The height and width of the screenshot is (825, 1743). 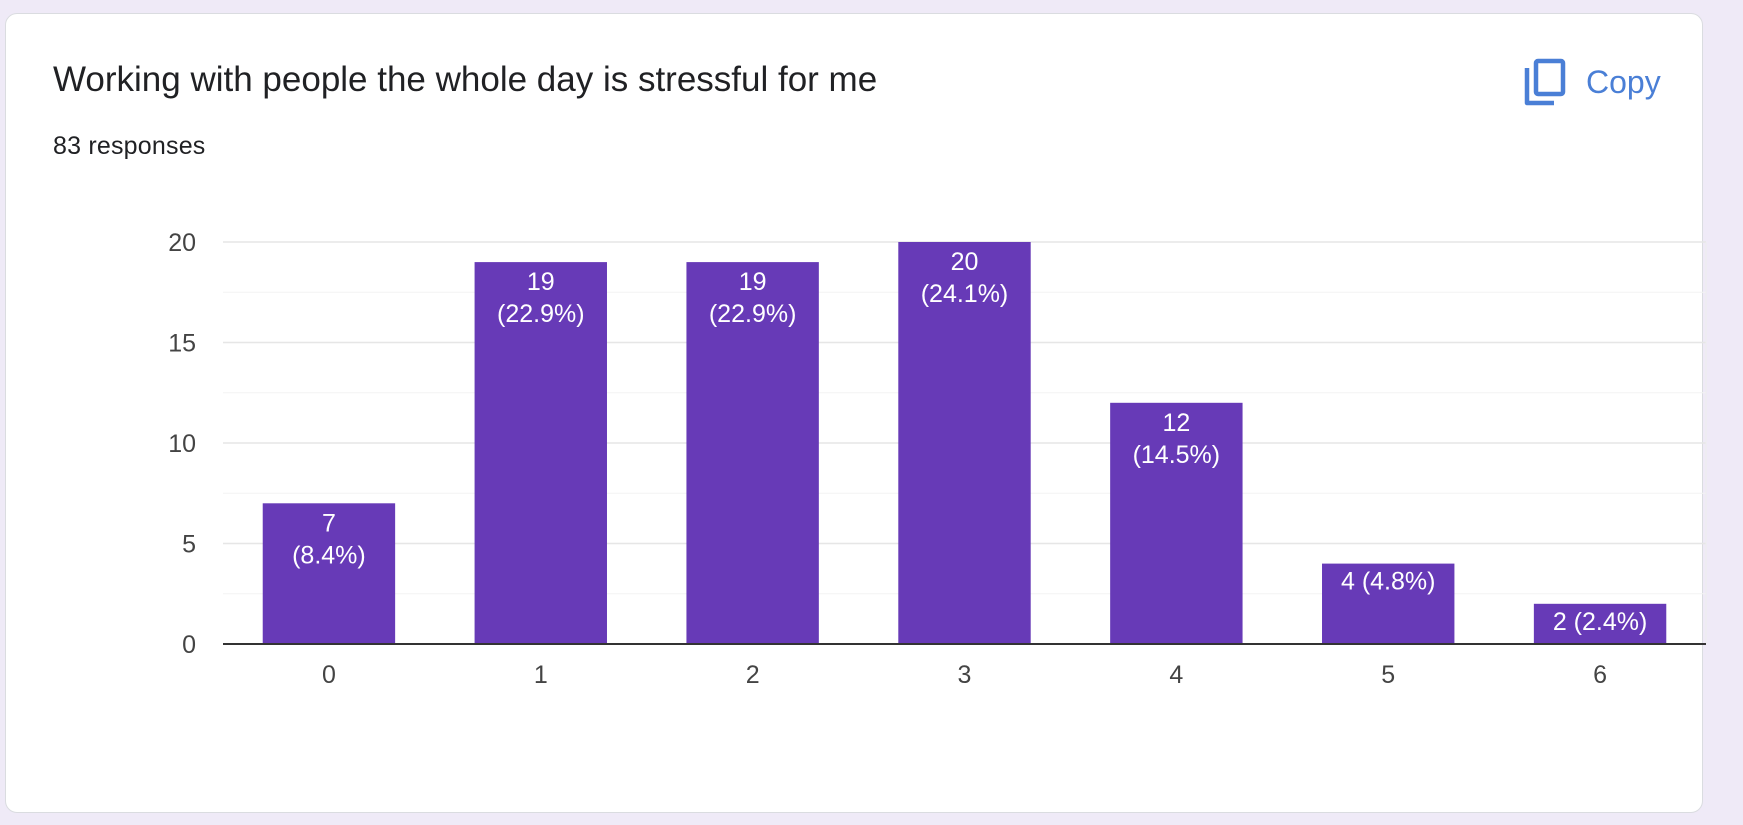 What do you see at coordinates (189, 545) in the screenshot?
I see `y-tick-label: 5` at bounding box center [189, 545].